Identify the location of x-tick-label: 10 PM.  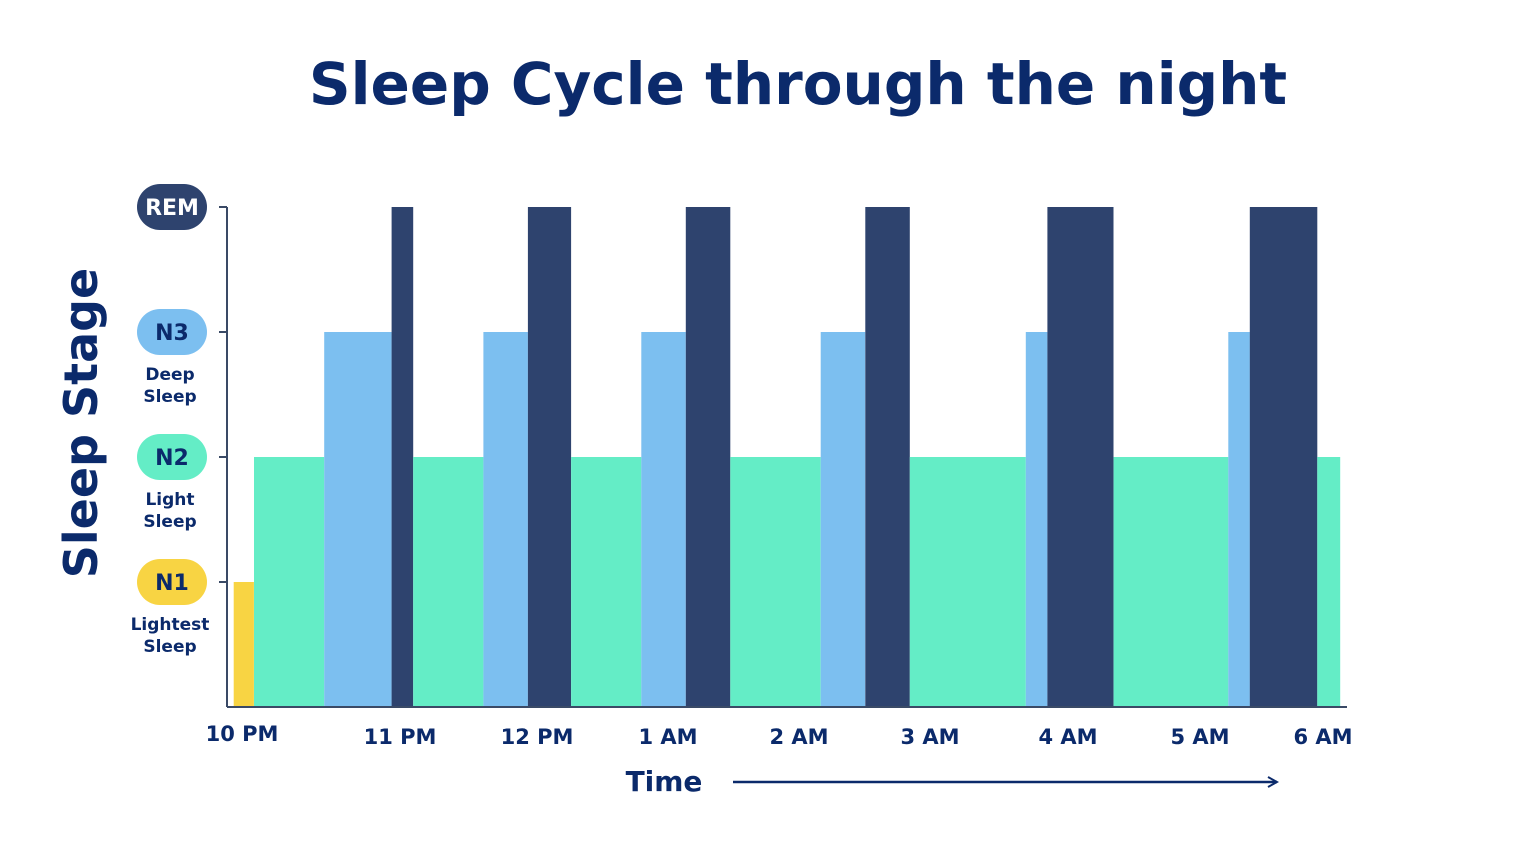
(242, 734).